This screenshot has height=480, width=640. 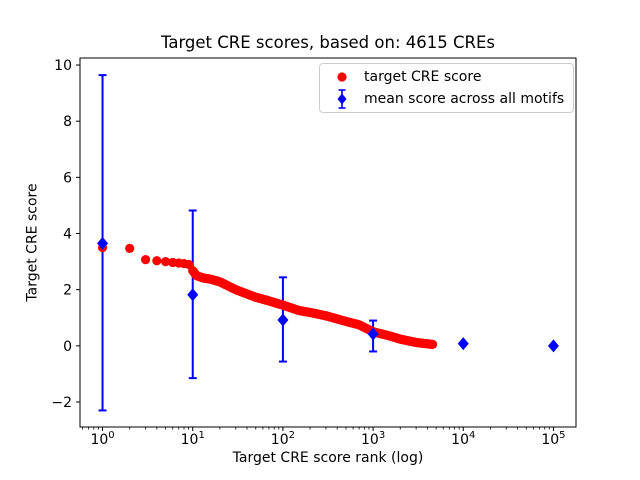 What do you see at coordinates (67, 178) in the screenshot?
I see `y-tick-label: 6` at bounding box center [67, 178].